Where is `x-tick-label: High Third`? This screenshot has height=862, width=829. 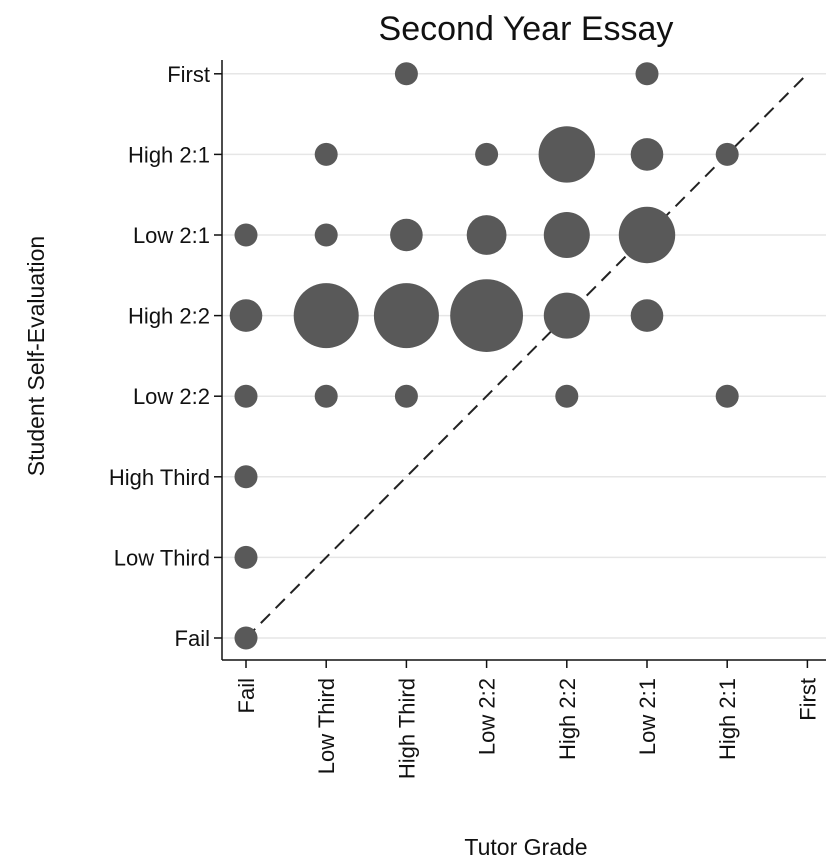
x-tick-label: High Third is located at coordinates (406, 728).